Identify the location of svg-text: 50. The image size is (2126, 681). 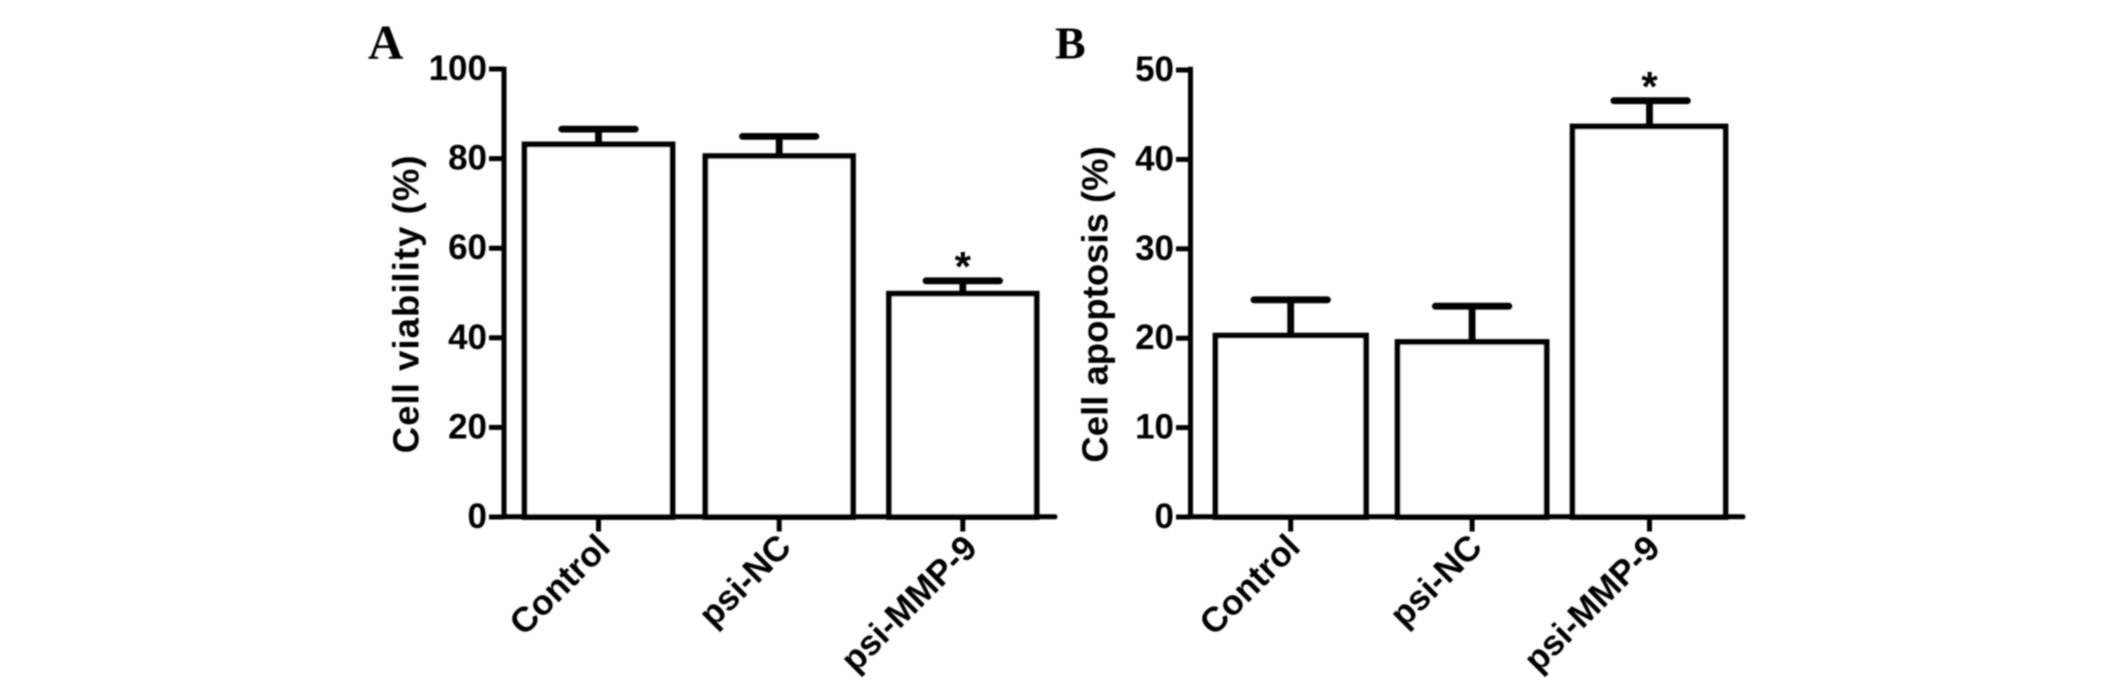
(1154, 69).